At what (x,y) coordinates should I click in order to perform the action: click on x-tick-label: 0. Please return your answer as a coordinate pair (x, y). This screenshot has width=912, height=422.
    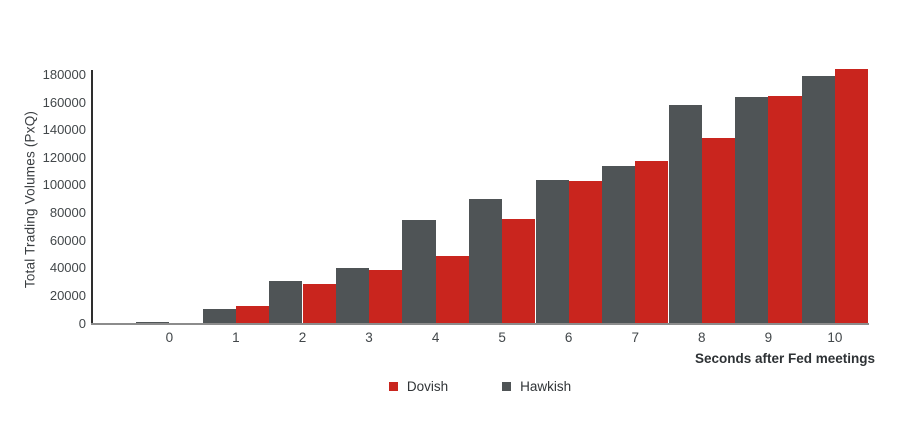
    Looking at the image, I should click on (169, 337).